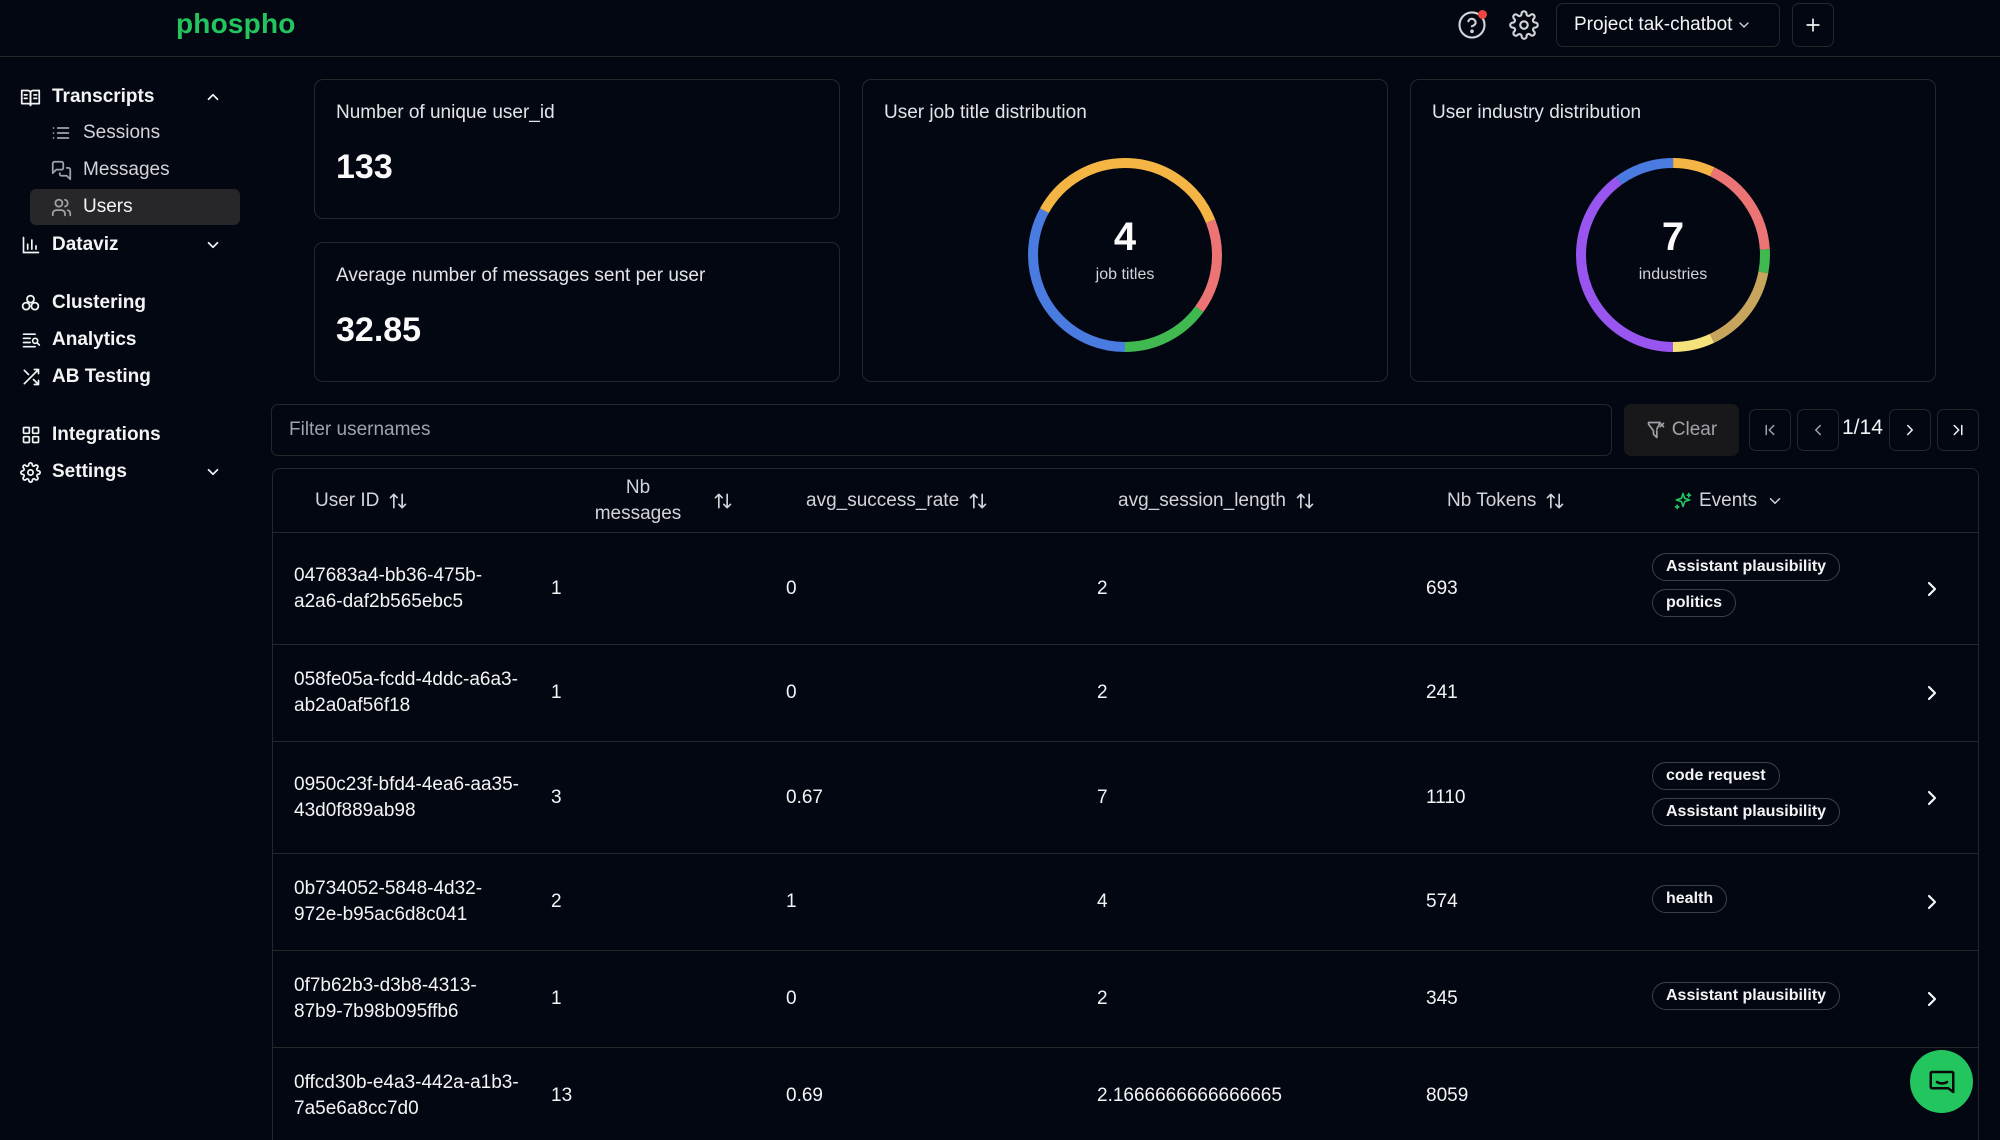 The width and height of the screenshot is (2000, 1140). I want to click on column-header-nb-tokens: Nb Tokens, so click(1506, 501).